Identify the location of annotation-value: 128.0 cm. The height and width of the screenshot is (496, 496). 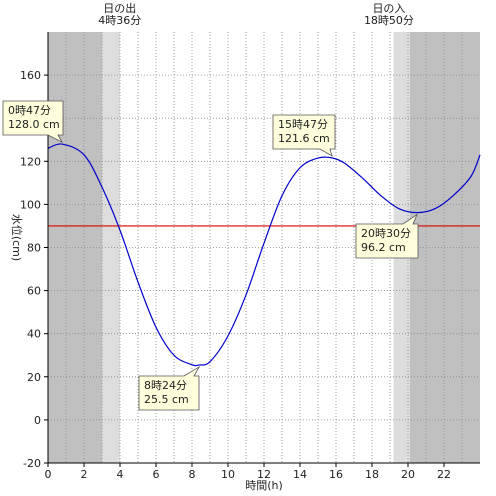
(34, 124).